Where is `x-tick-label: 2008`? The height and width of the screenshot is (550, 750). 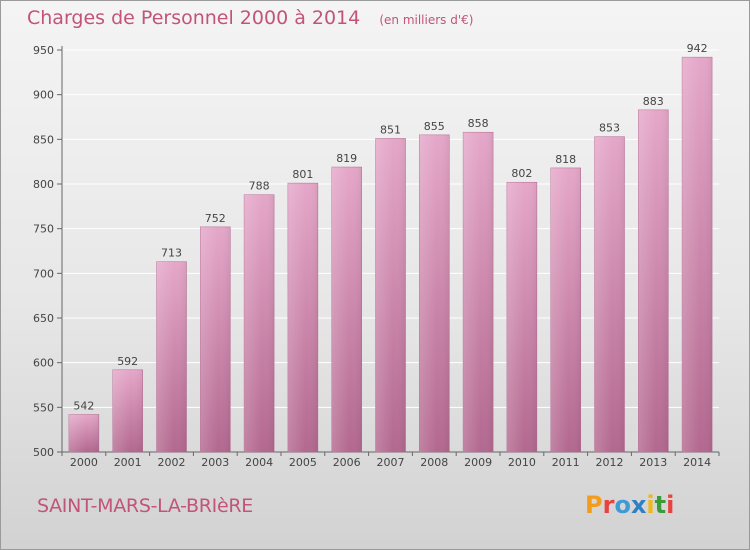
x-tick-label: 2008 is located at coordinates (434, 462).